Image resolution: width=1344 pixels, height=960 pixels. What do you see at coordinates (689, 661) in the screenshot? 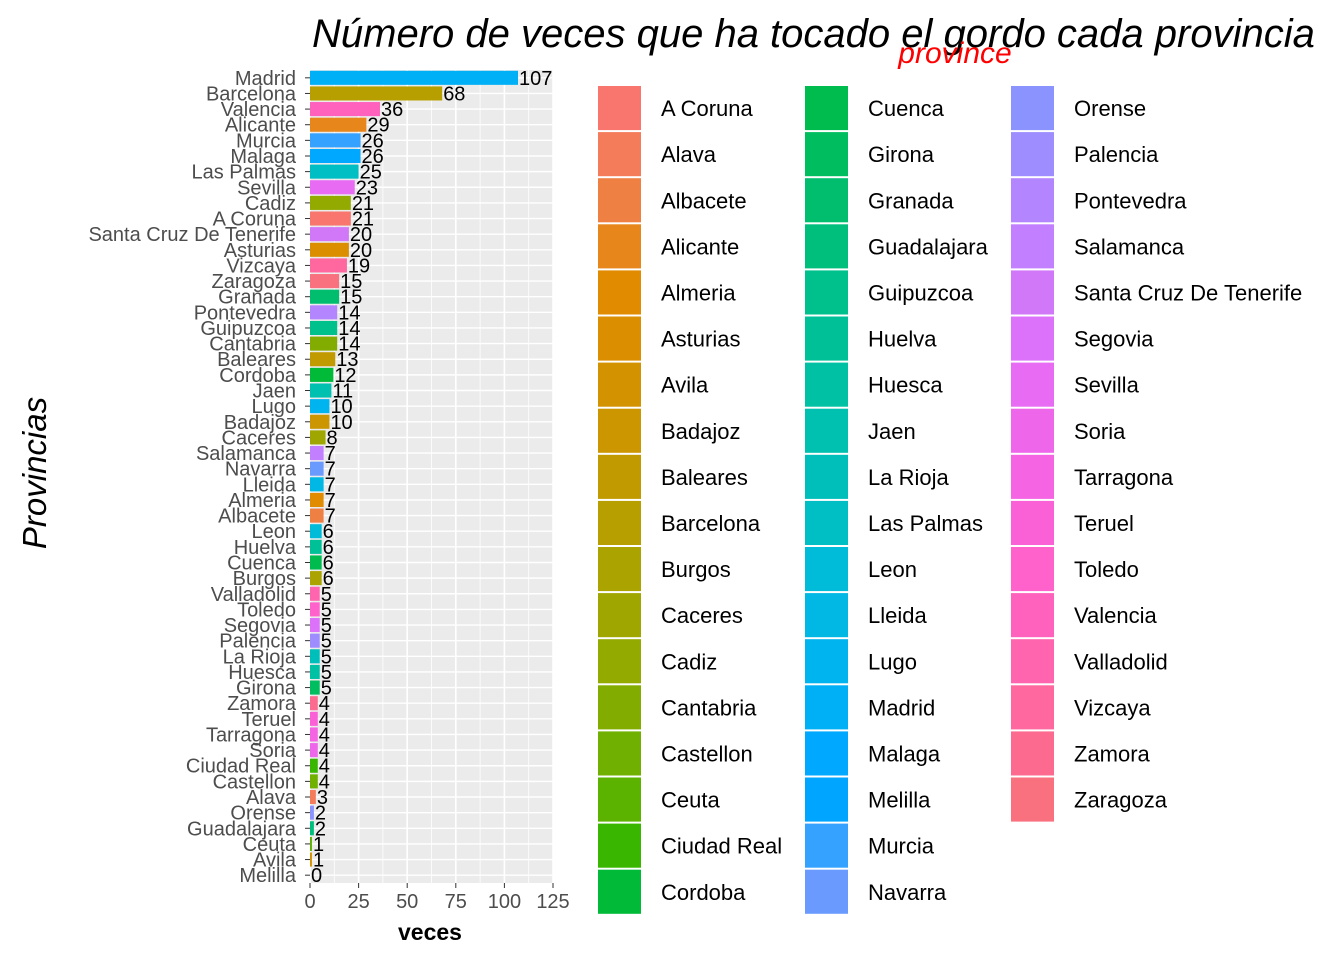
I see `legend-label: Cadiz` at bounding box center [689, 661].